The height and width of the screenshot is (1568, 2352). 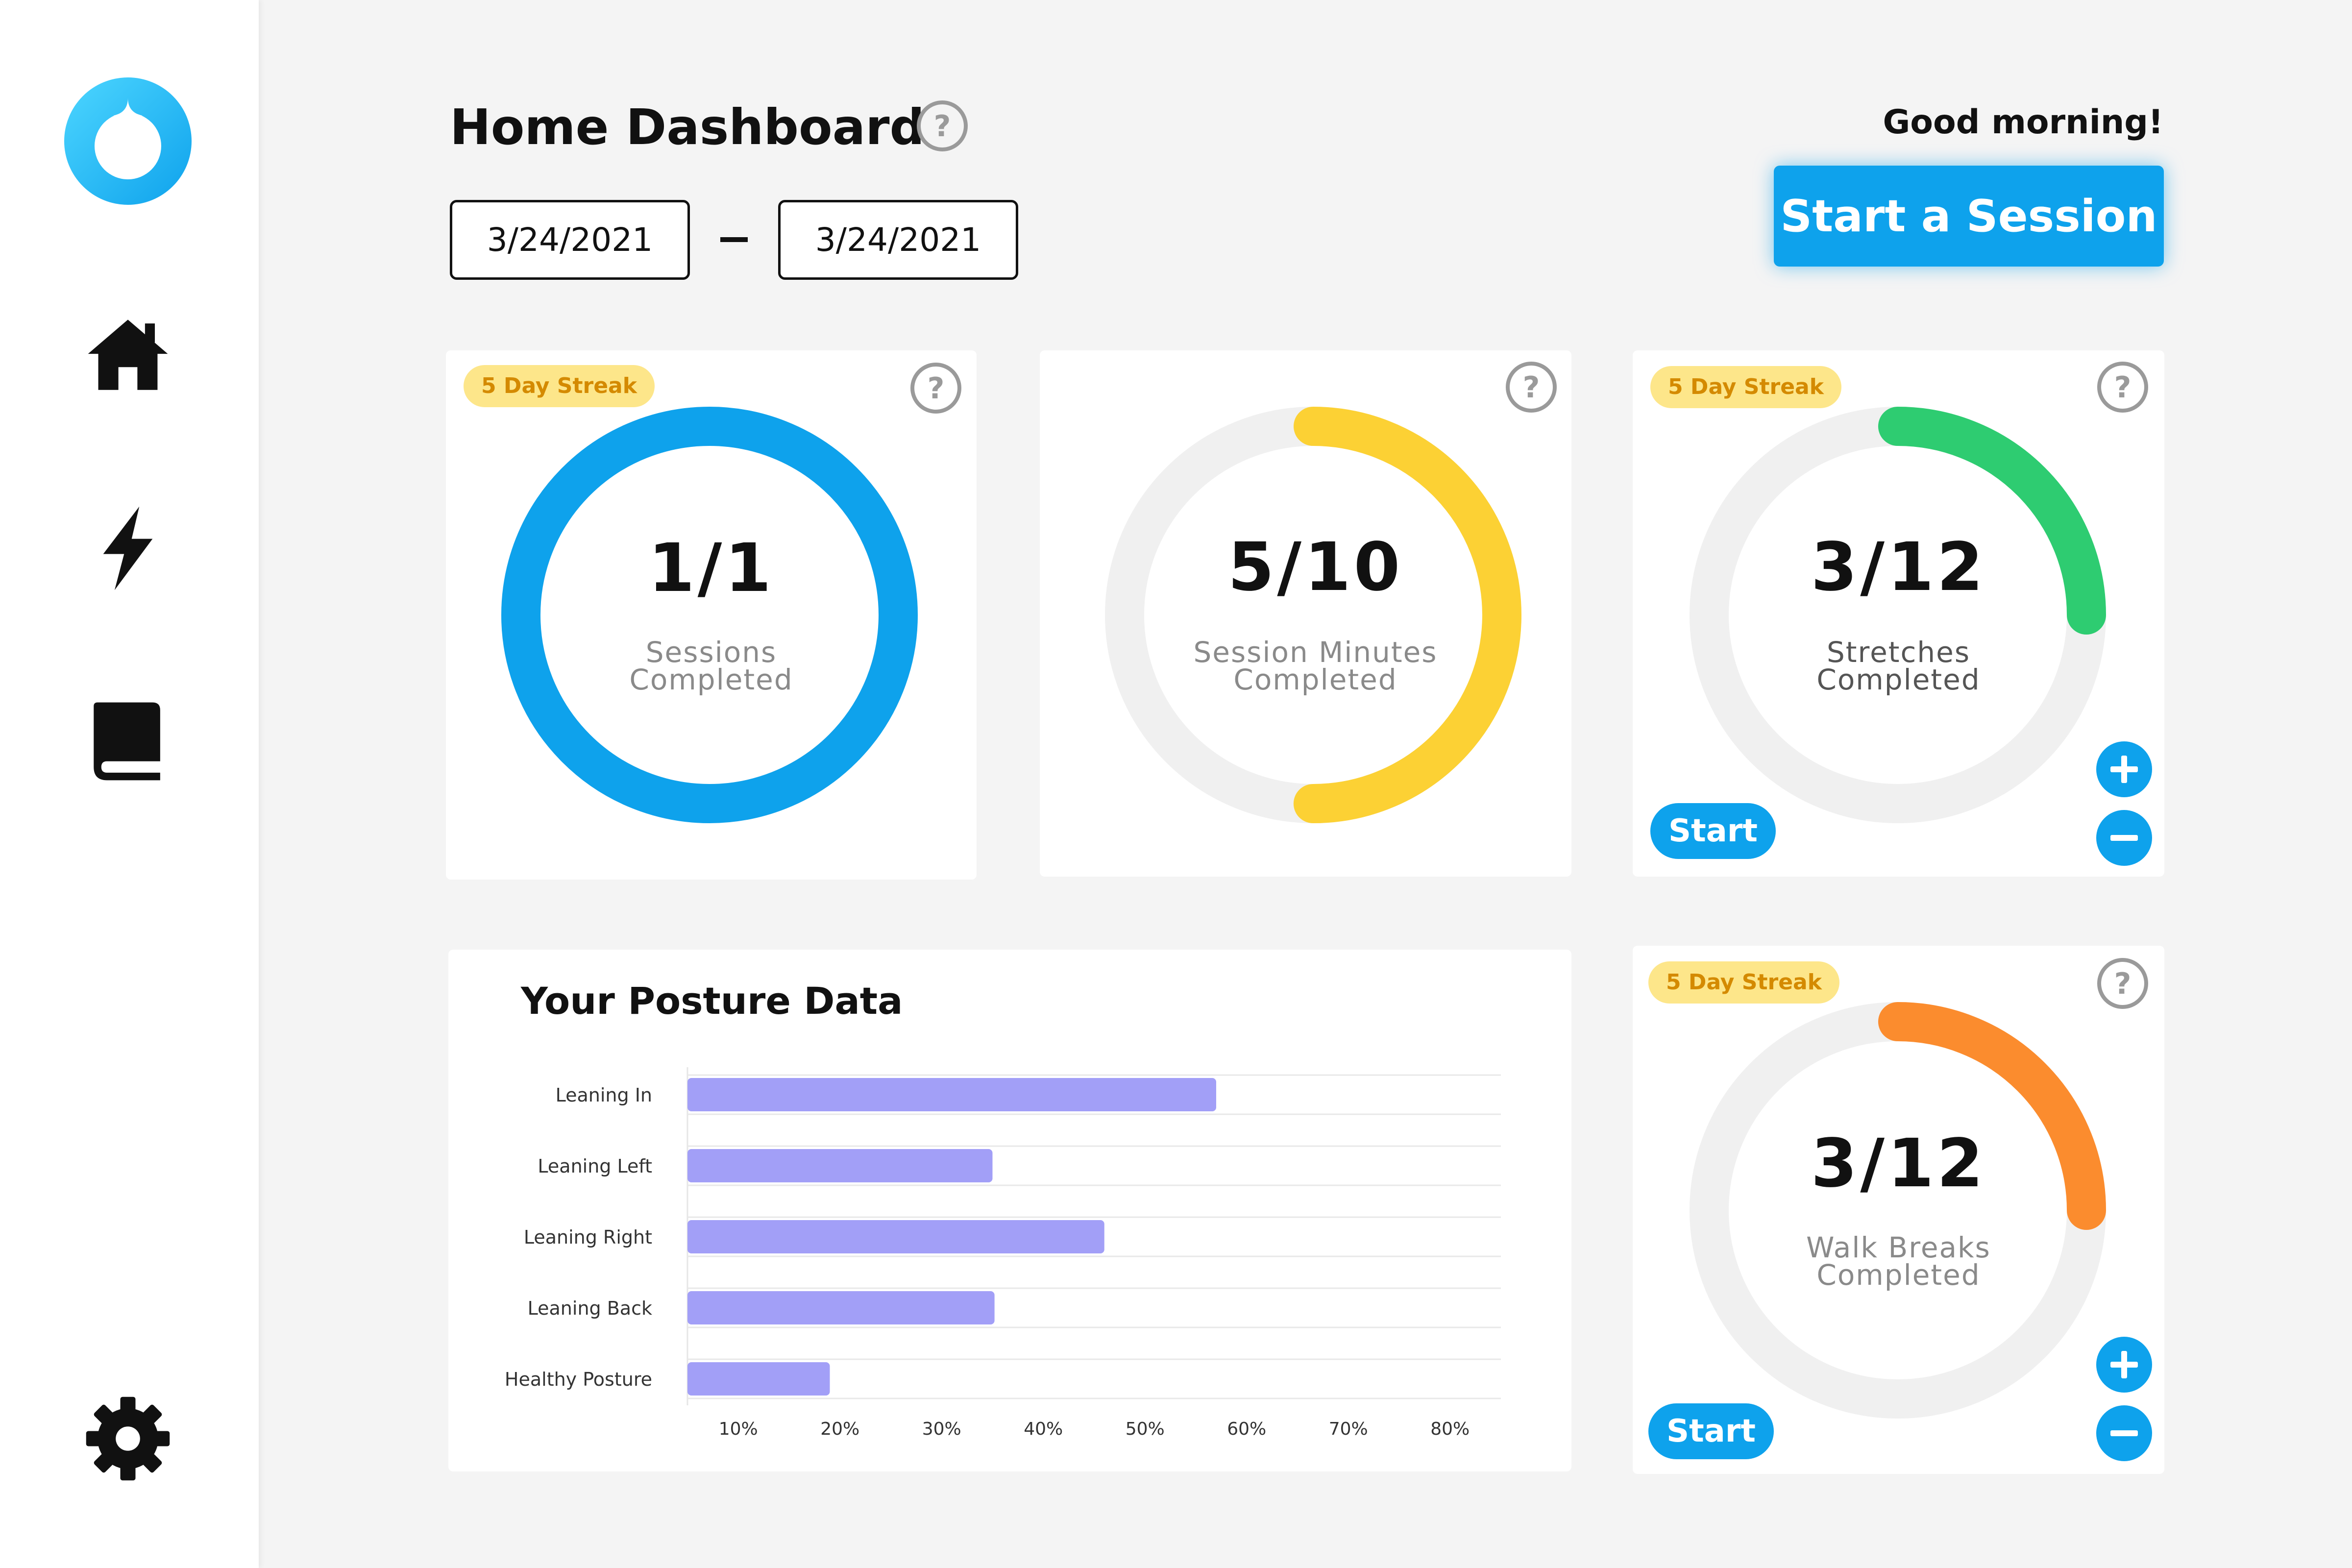 I want to click on stretches-label: Stretches, so click(x=1898, y=652).